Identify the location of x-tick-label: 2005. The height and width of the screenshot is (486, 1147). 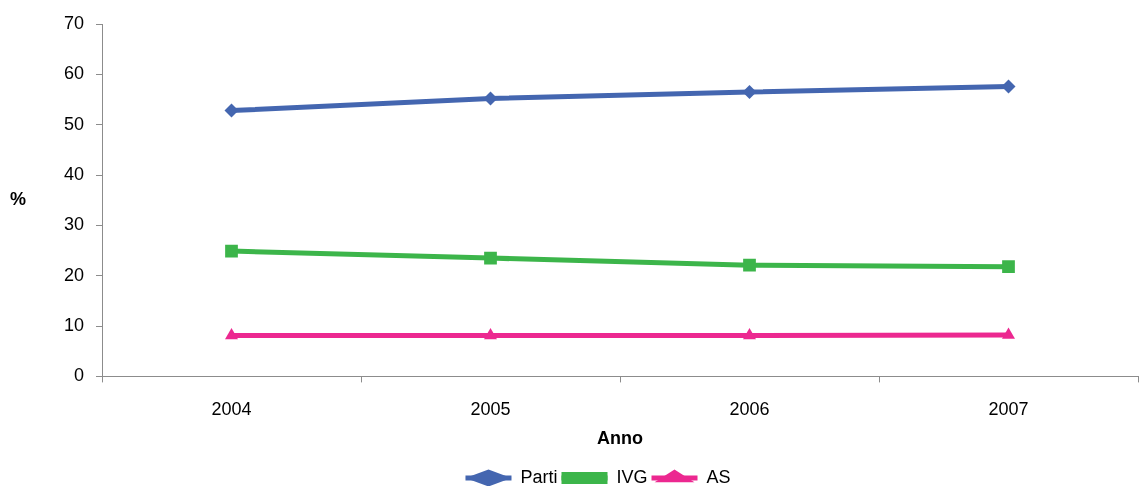
(490, 409).